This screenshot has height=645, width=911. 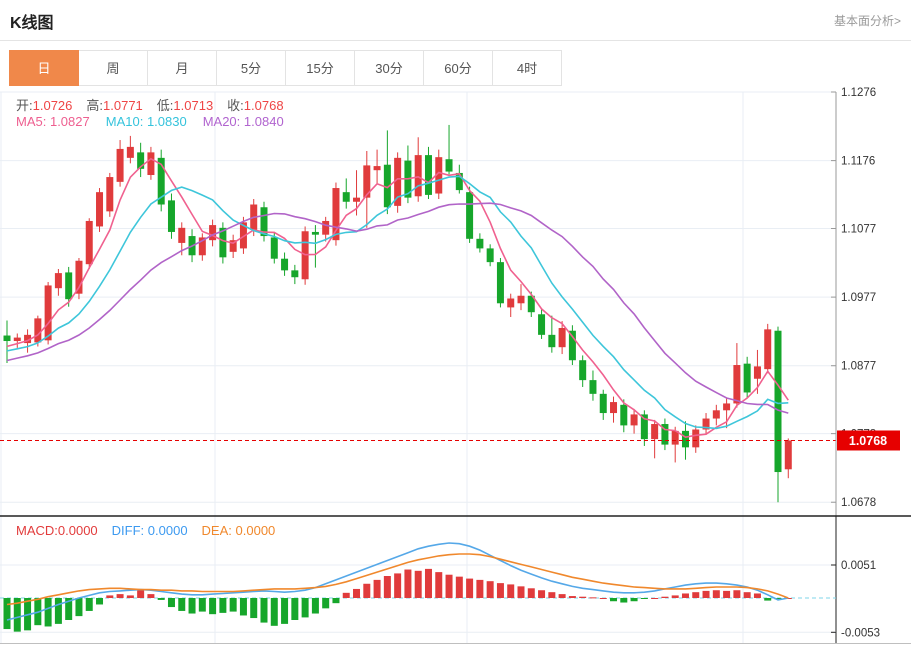 I want to click on fundamental-analysis-link: 基本面分析>, so click(x=867, y=21).